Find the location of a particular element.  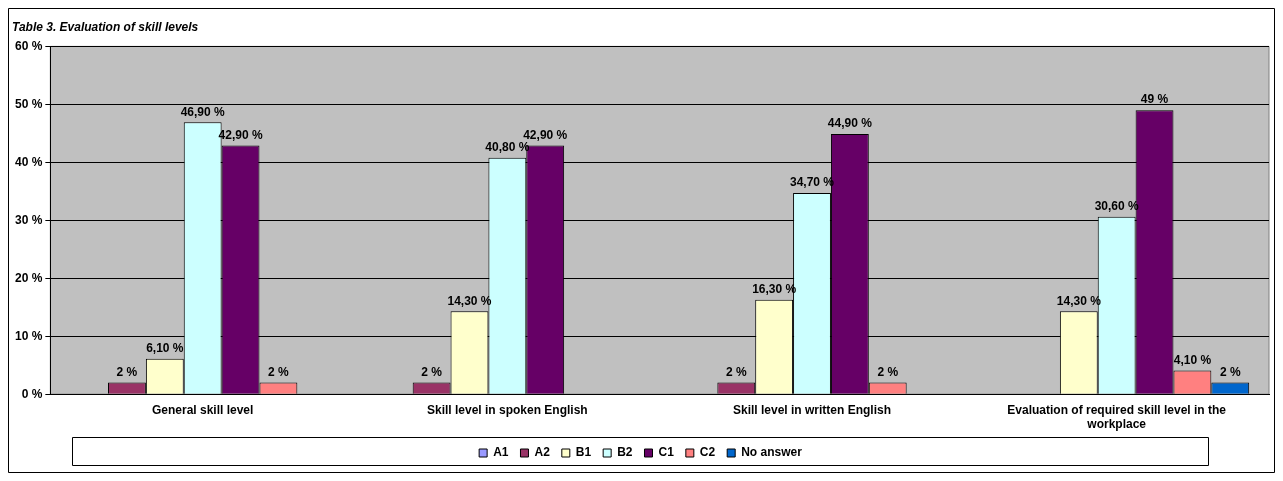

y-tick-label: 20 % is located at coordinates (28, 277).